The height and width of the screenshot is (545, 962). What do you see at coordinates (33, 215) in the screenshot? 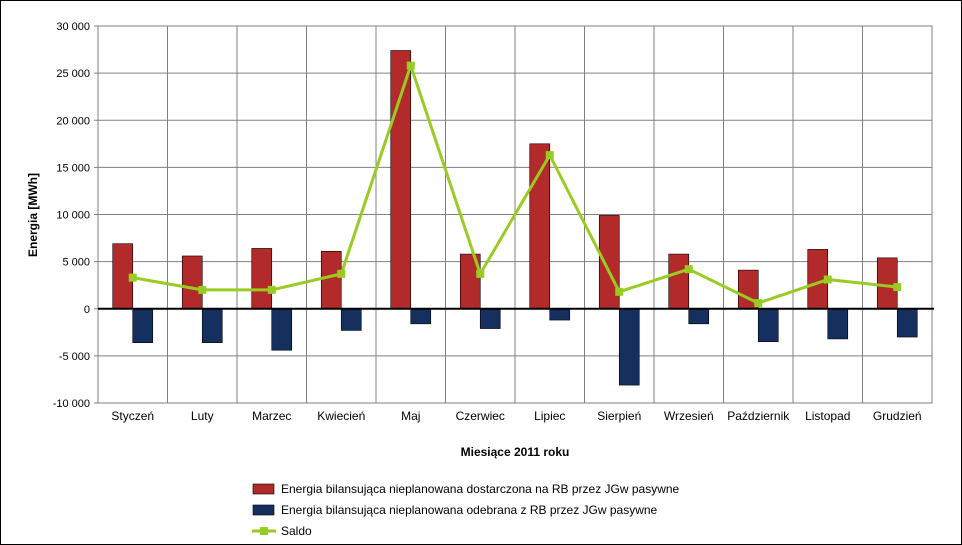
I see `y-axis-title: Energia [MWh]` at bounding box center [33, 215].